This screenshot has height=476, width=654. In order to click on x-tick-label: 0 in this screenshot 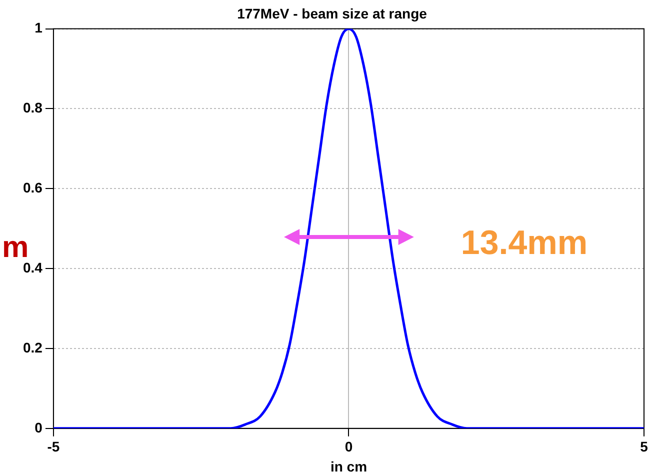, I will do `click(348, 446)`.